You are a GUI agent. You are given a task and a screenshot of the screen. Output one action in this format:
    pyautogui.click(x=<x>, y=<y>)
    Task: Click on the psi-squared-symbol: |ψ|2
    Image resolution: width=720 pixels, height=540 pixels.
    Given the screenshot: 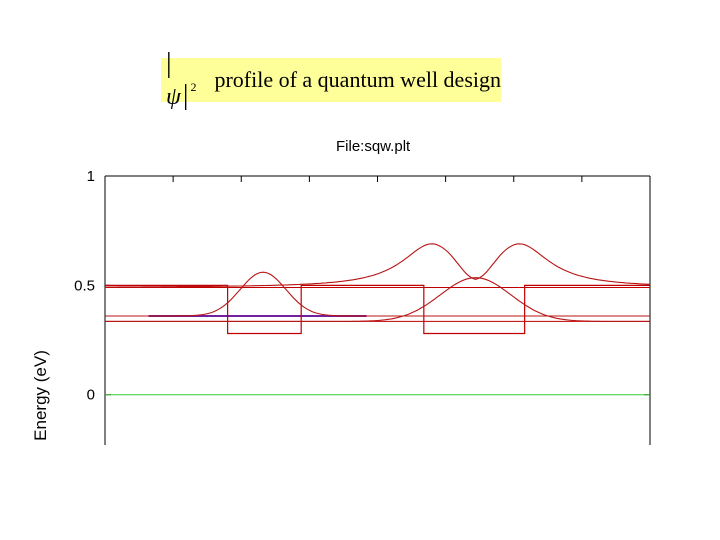 What is the action you would take?
    pyautogui.click(x=182, y=79)
    